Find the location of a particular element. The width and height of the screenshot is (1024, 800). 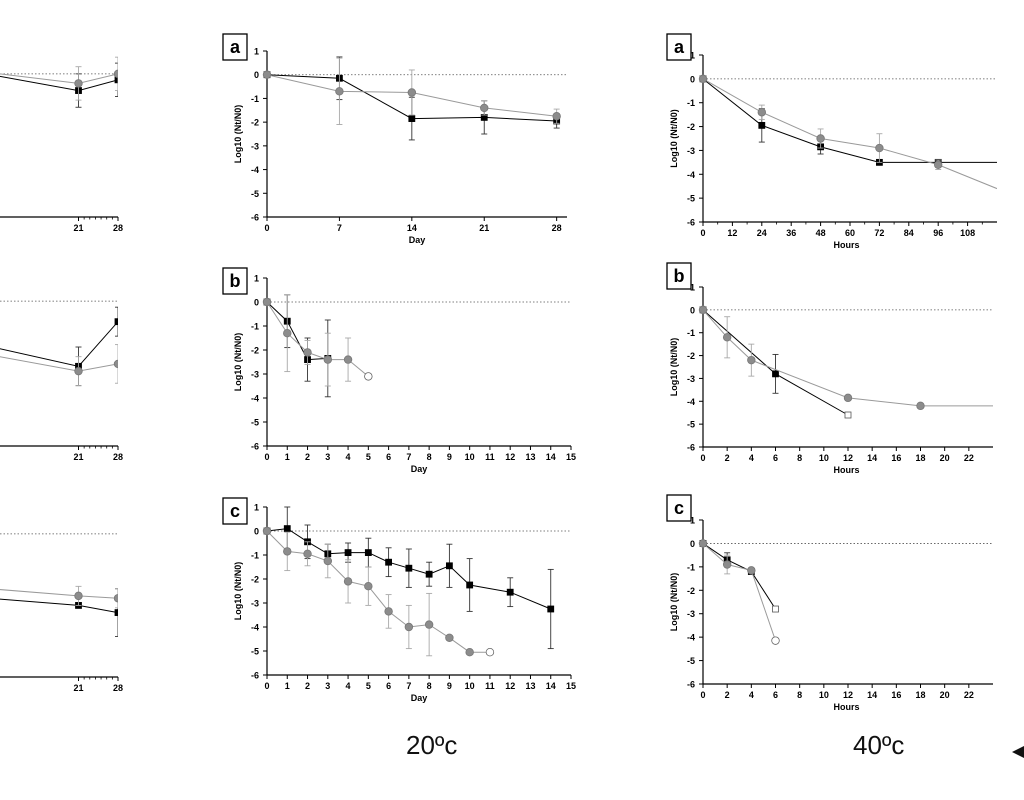

x-tick-label: 72 is located at coordinates (879, 233).